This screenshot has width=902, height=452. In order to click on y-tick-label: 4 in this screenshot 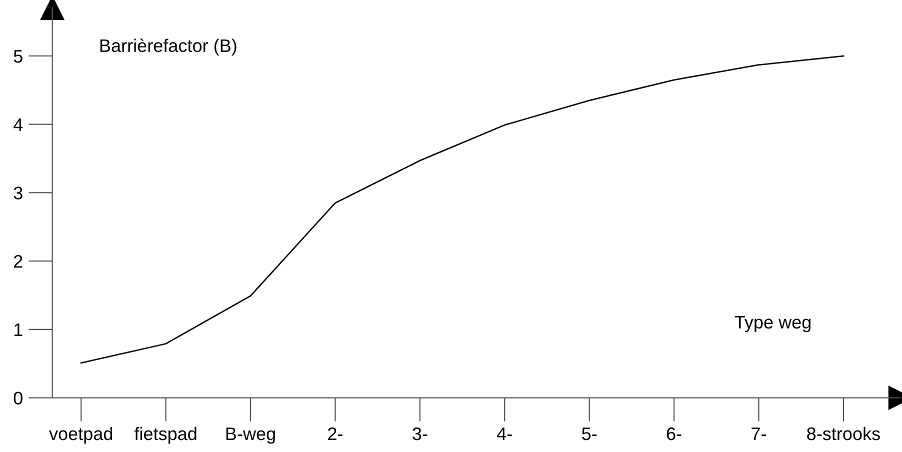, I will do `click(18, 124)`.